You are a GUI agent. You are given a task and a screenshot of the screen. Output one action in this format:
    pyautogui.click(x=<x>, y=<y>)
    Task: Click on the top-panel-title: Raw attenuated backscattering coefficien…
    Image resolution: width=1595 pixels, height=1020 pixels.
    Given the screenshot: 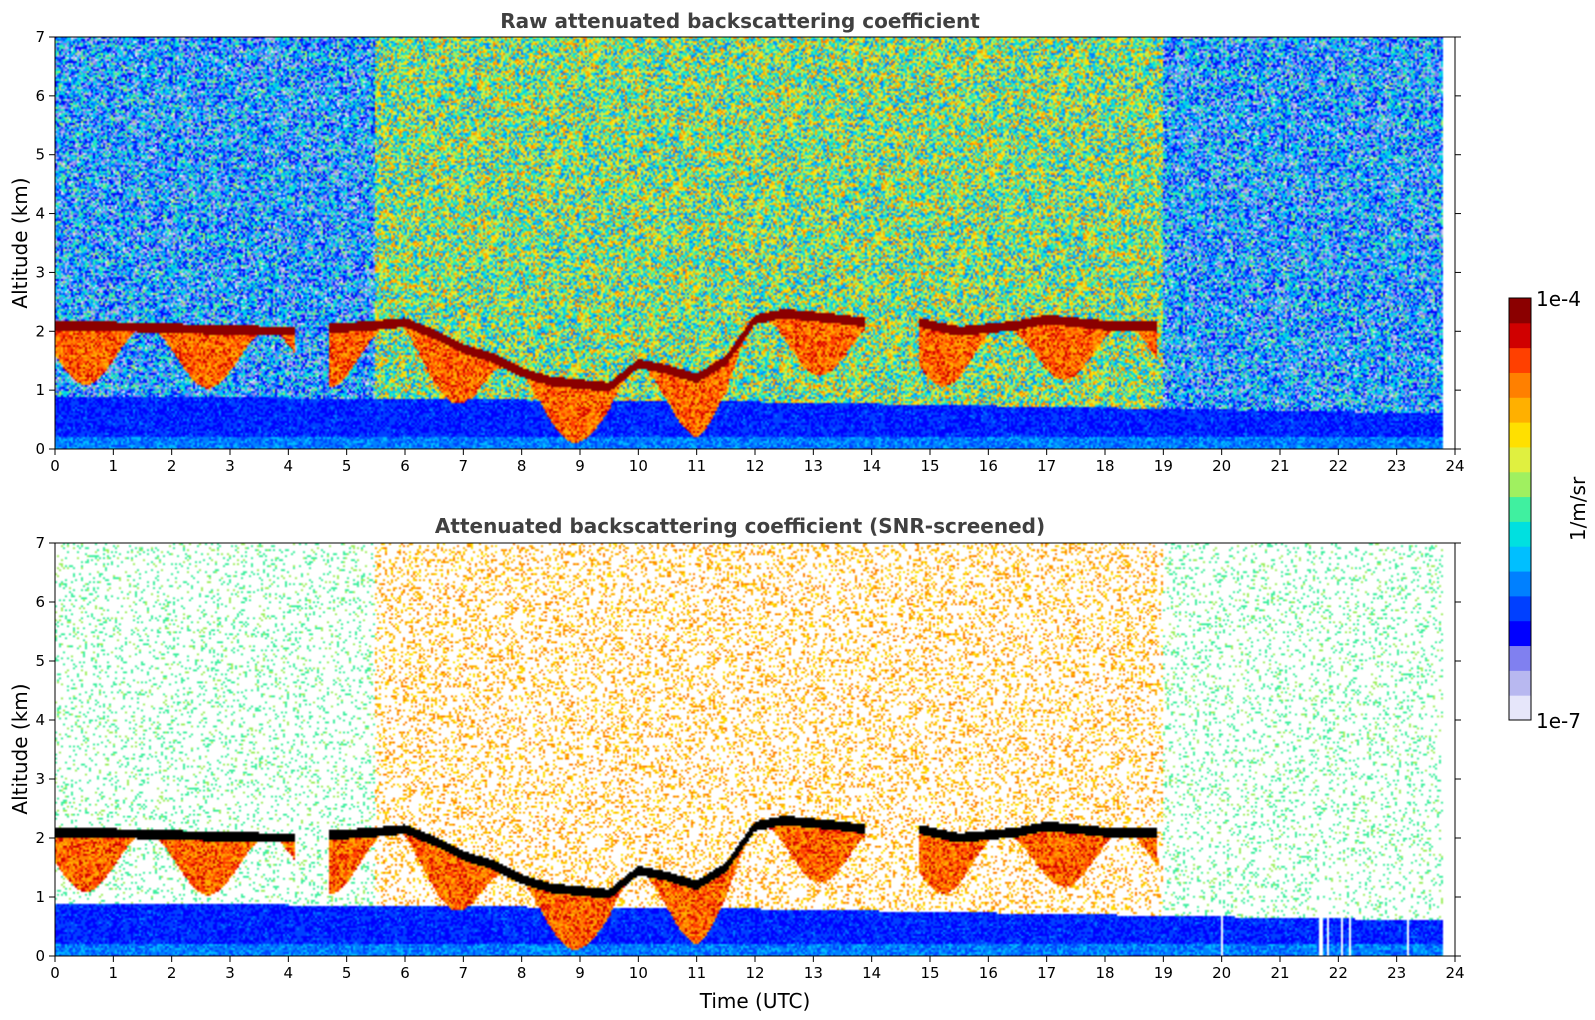 What is the action you would take?
    pyautogui.click(x=740, y=21)
    